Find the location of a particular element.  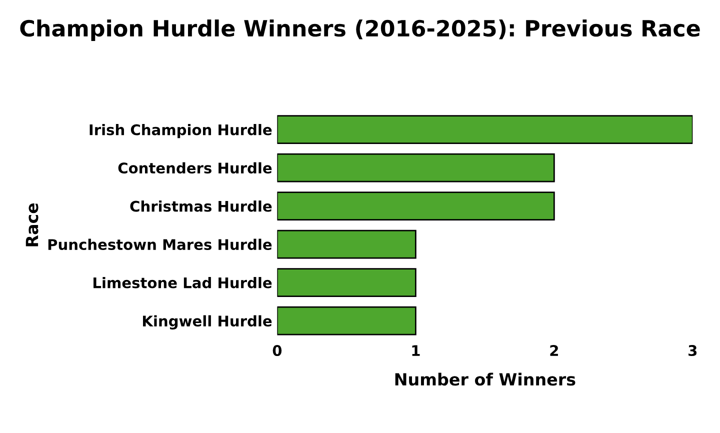

y-tick-label: Limestone Lad Hurdle is located at coordinates (183, 282).